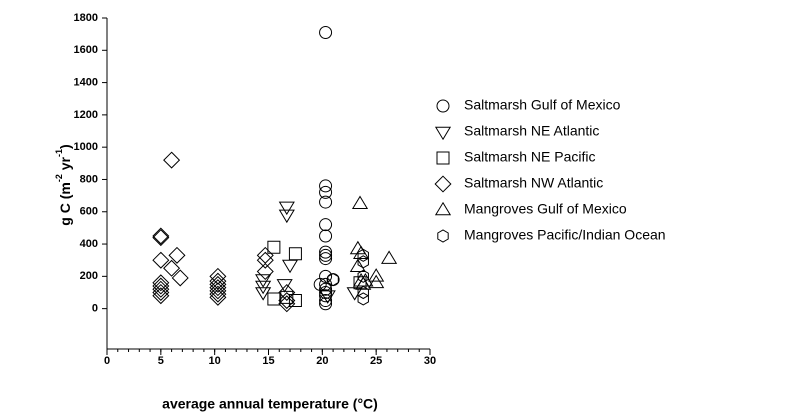 Image resolution: width=791 pixels, height=416 pixels. What do you see at coordinates (107, 361) in the screenshot?
I see `x-tick-label: 0` at bounding box center [107, 361].